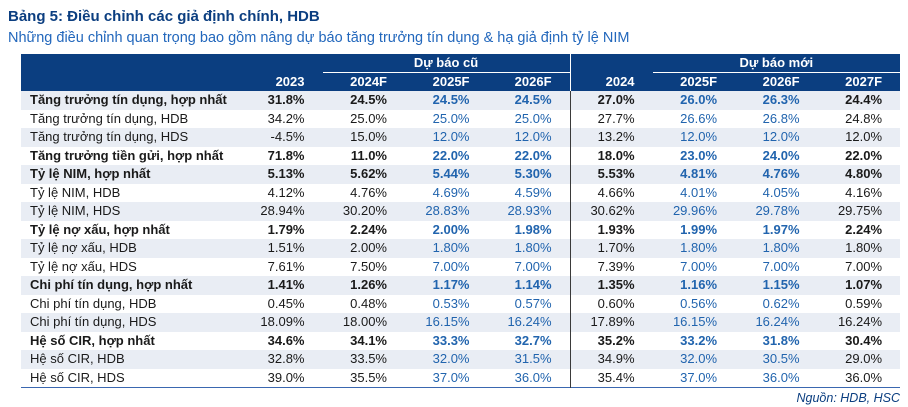 Image resolution: width=908 pixels, height=407 pixels. Describe the element at coordinates (446, 322) in the screenshot. I see `cell-value: 16.15%` at that location.